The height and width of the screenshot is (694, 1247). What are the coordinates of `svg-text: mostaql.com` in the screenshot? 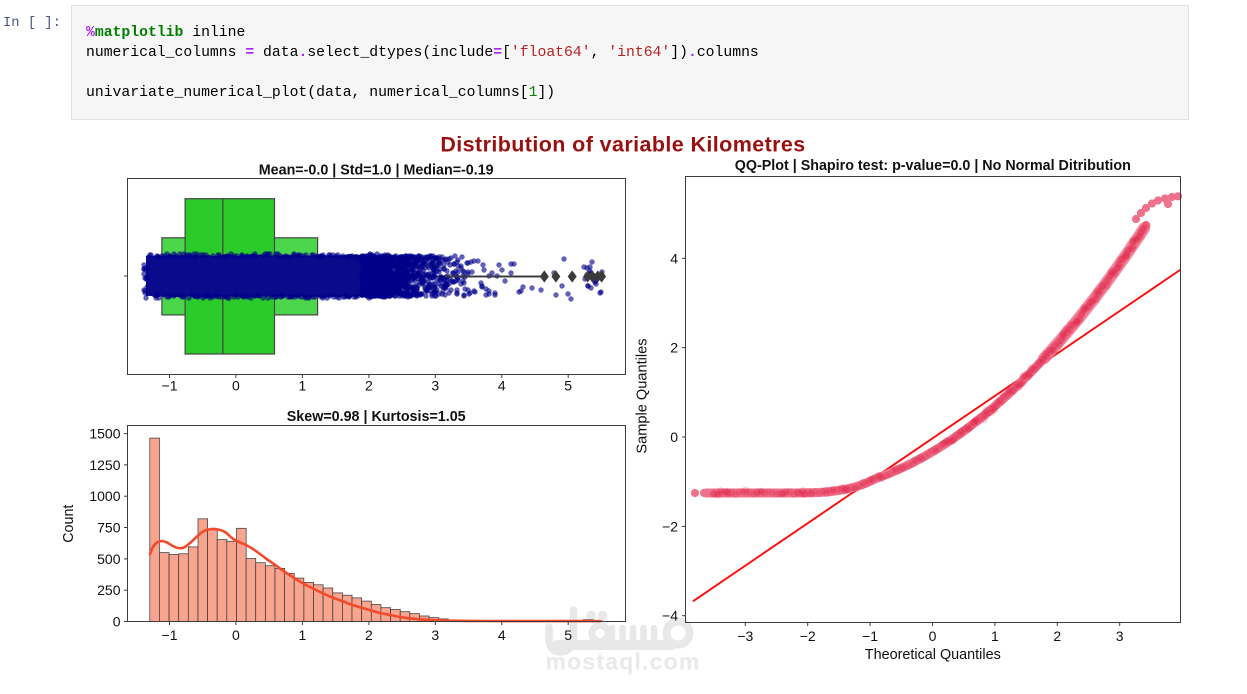 It's located at (622, 662).